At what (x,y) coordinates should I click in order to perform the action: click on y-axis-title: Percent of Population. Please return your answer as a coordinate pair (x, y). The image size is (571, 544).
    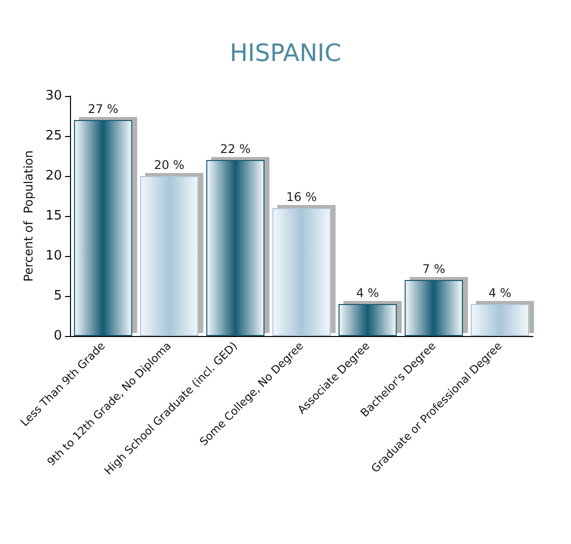
    Looking at the image, I should click on (29, 216).